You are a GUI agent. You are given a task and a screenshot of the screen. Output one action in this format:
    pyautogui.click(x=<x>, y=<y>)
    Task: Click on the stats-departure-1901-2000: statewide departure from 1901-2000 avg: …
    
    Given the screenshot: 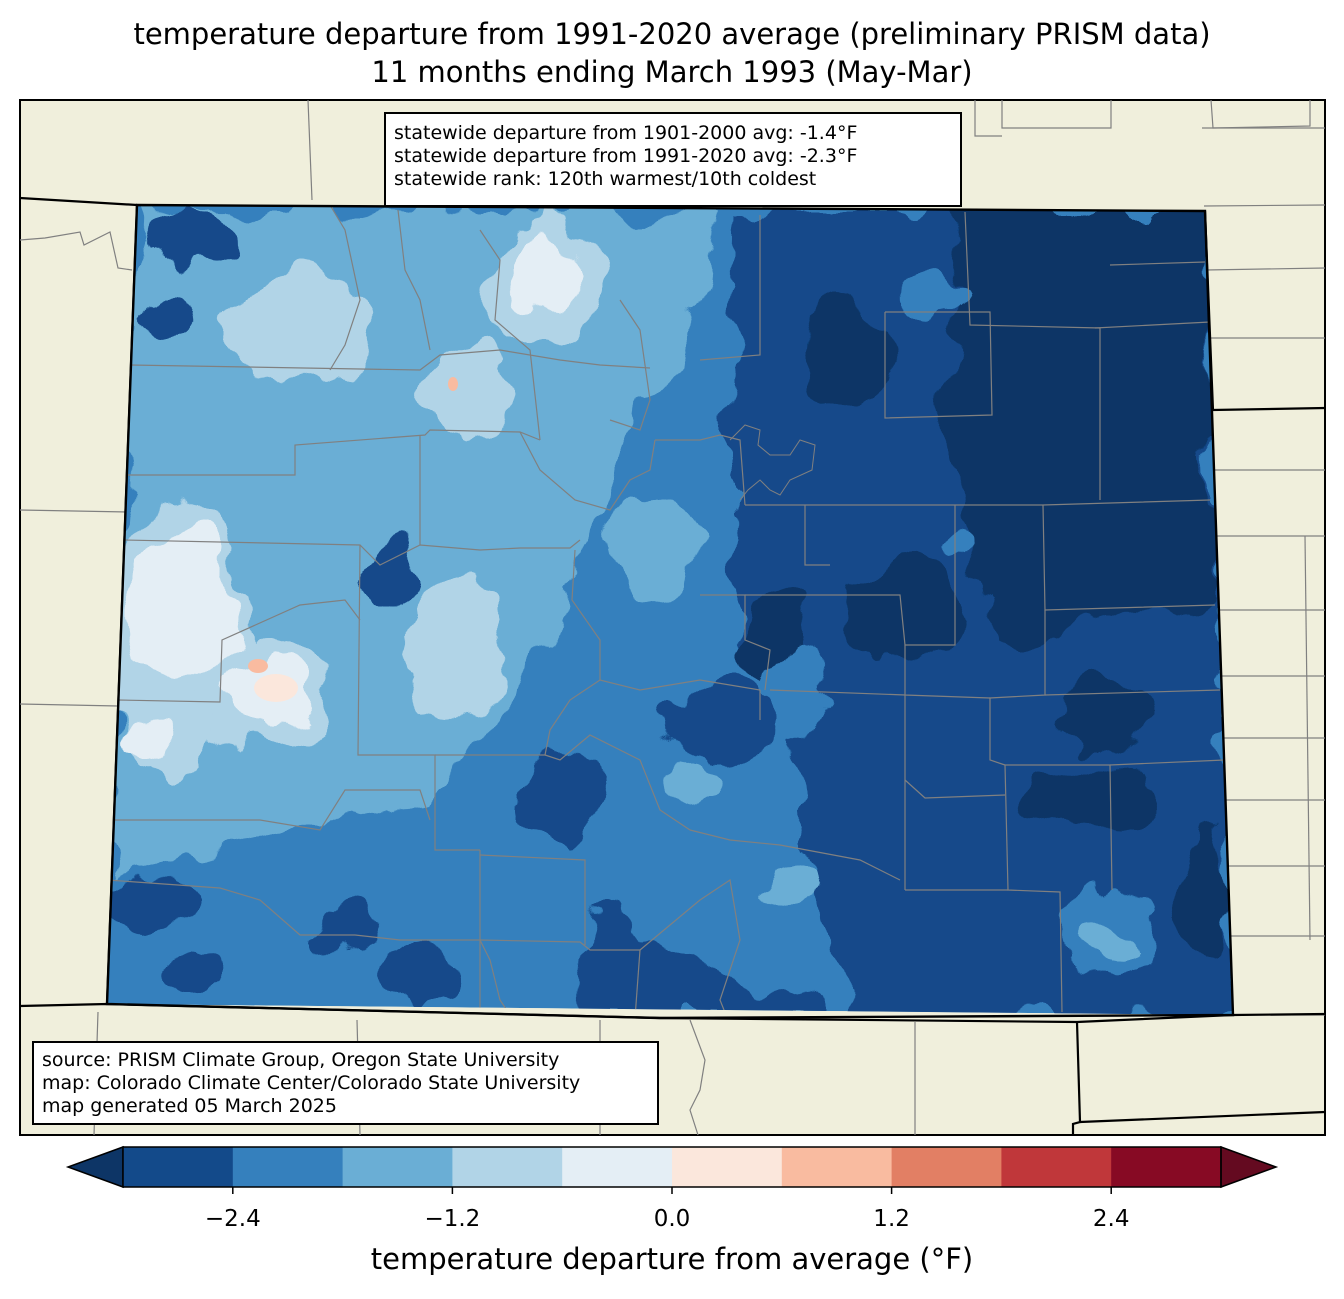 What is the action you would take?
    pyautogui.click(x=626, y=133)
    